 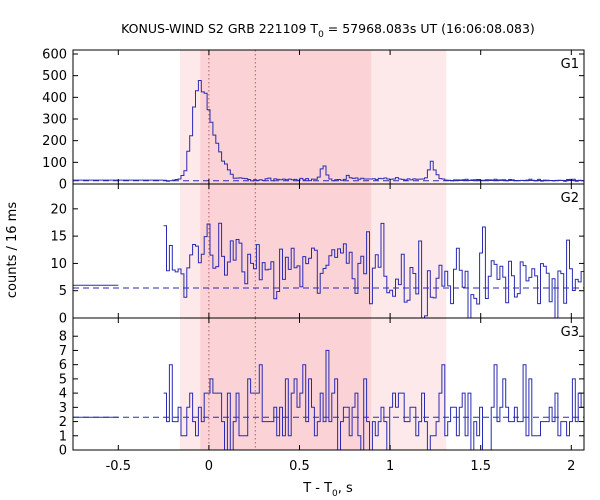 I want to click on title-prefix: KONUS-WIND S2 GRB 221109 T, so click(x=219, y=28).